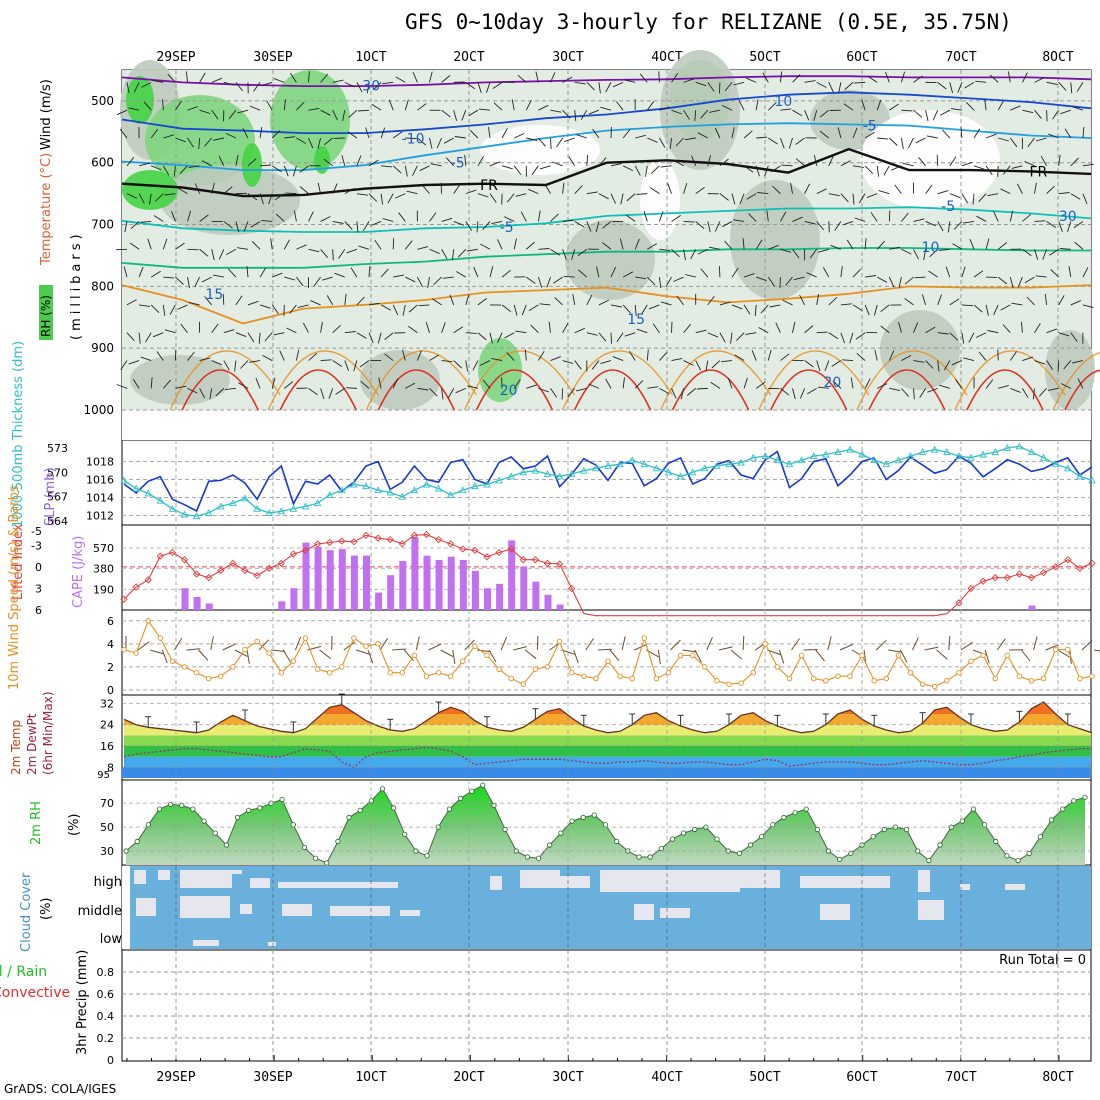  I want to click on temp-side-label: 2m Temp, so click(16, 747).